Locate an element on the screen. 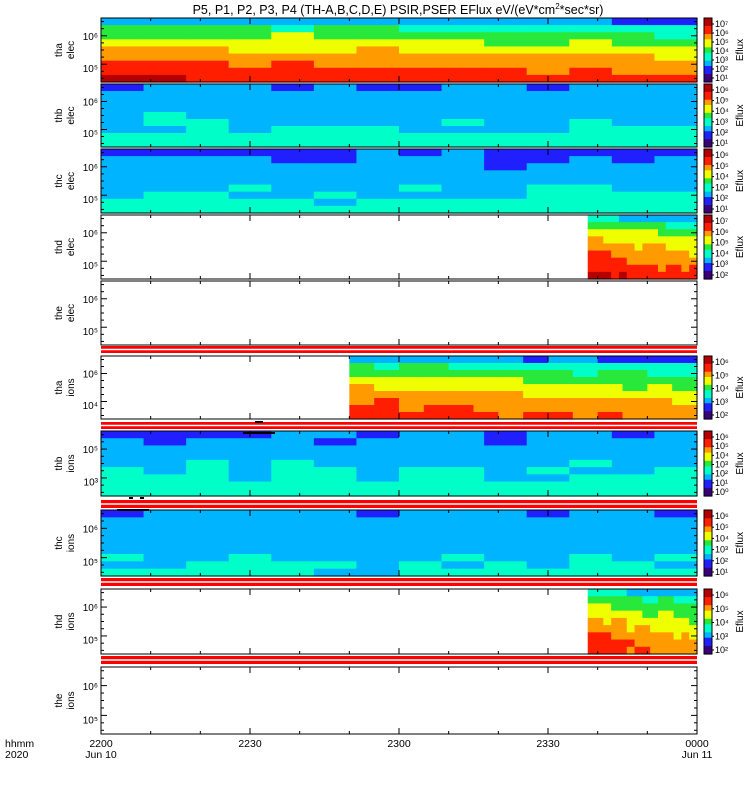 The height and width of the screenshot is (805, 750). colorbar-tick-label: 10⁵ is located at coordinates (722, 101).